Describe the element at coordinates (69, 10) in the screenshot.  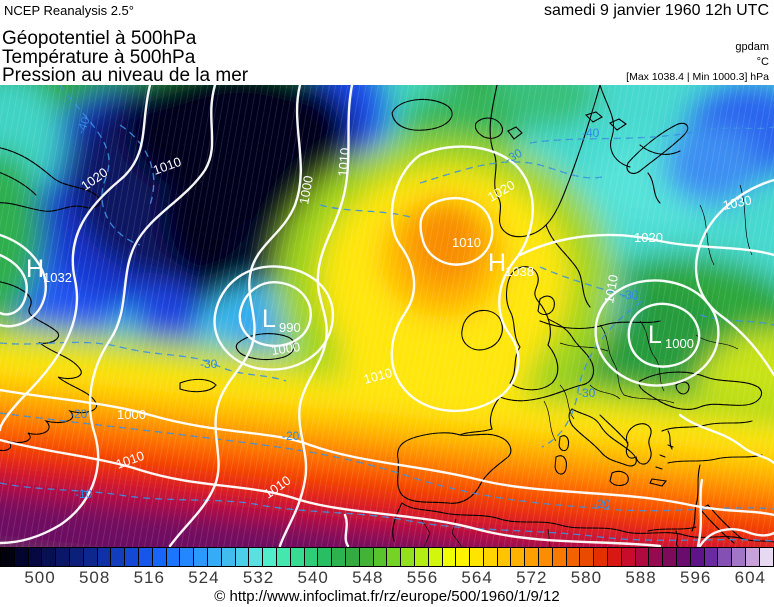
I see `product-title: NCEP Reanalysis 2.5°` at that location.